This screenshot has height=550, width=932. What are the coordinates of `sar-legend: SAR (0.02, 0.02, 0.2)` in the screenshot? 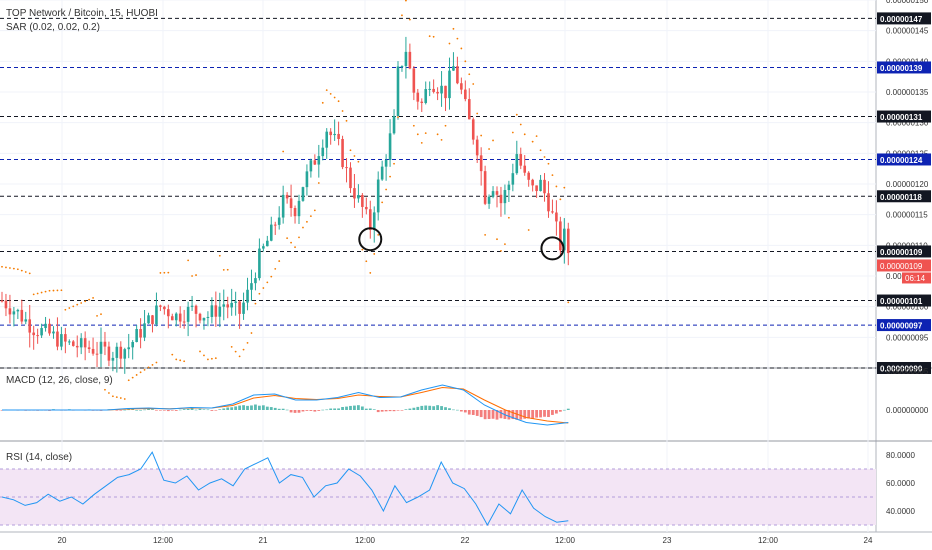 It's located at (53, 27).